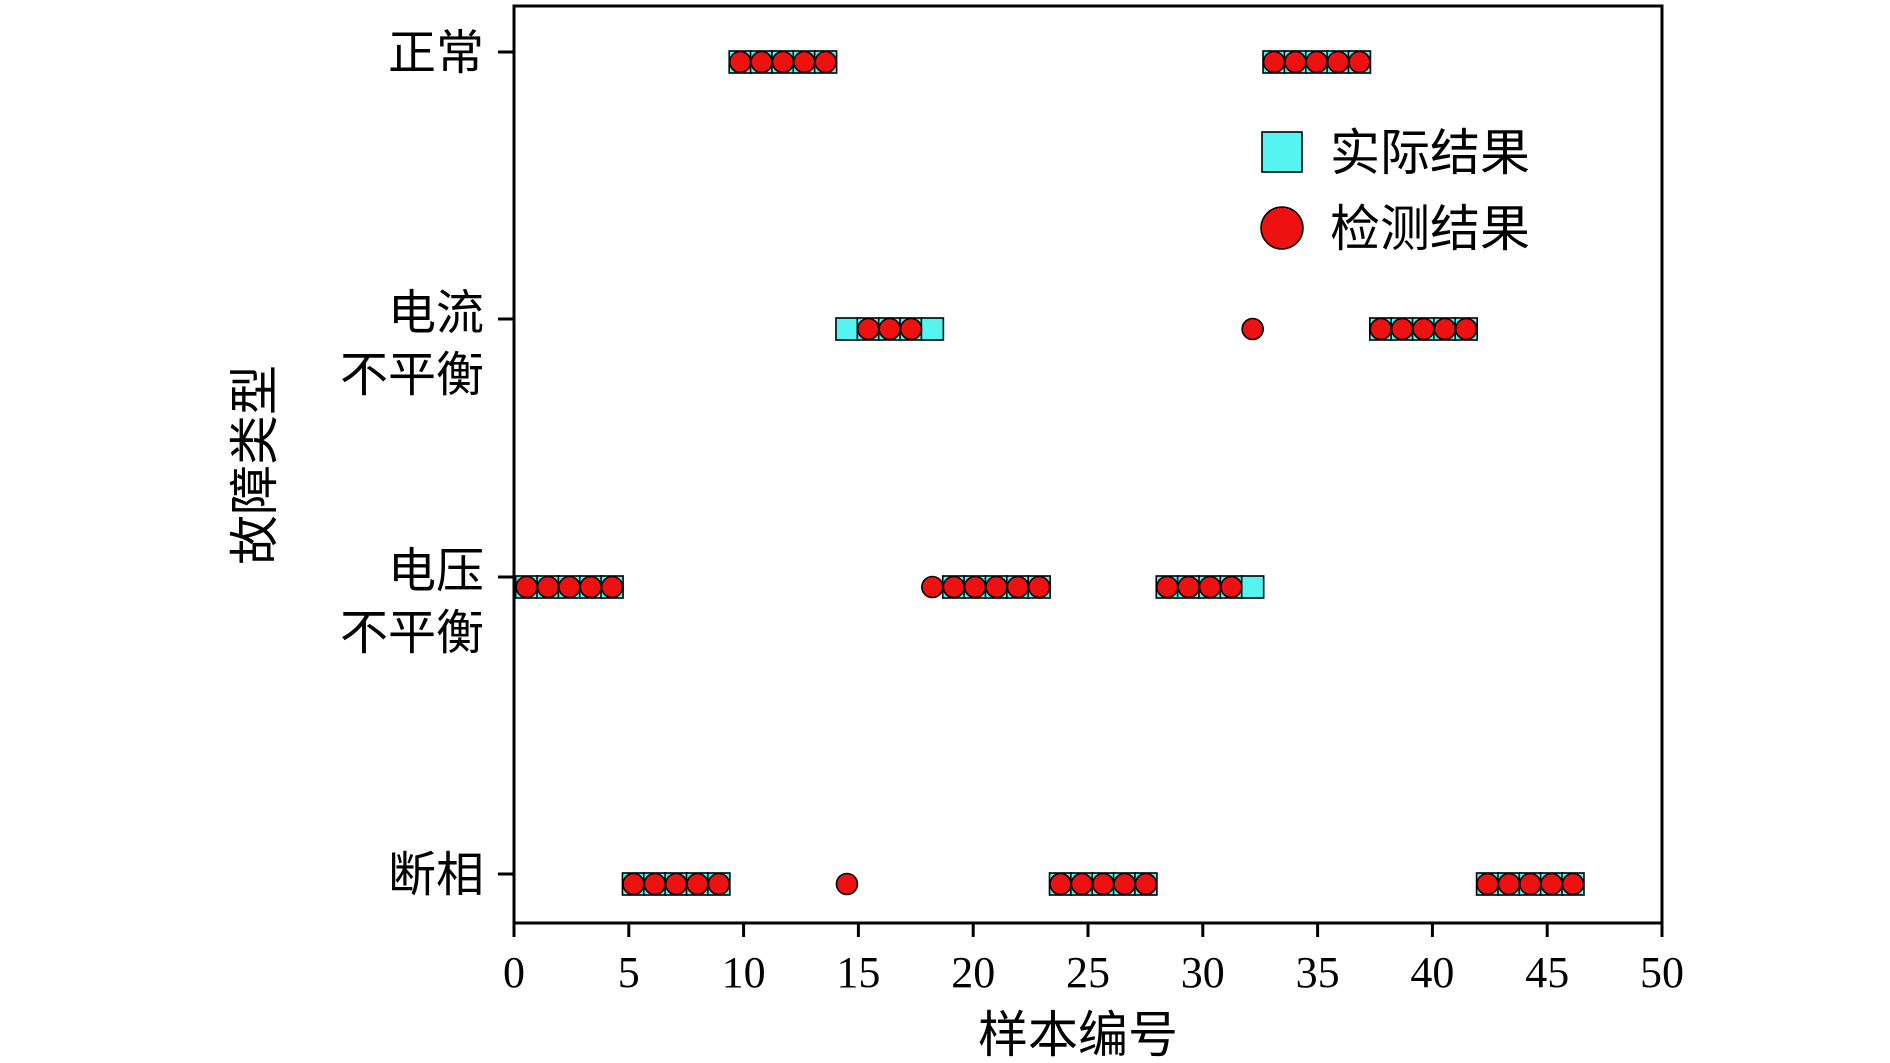  What do you see at coordinates (436, 53) in the screenshot?
I see `y-category-label: 正常` at bounding box center [436, 53].